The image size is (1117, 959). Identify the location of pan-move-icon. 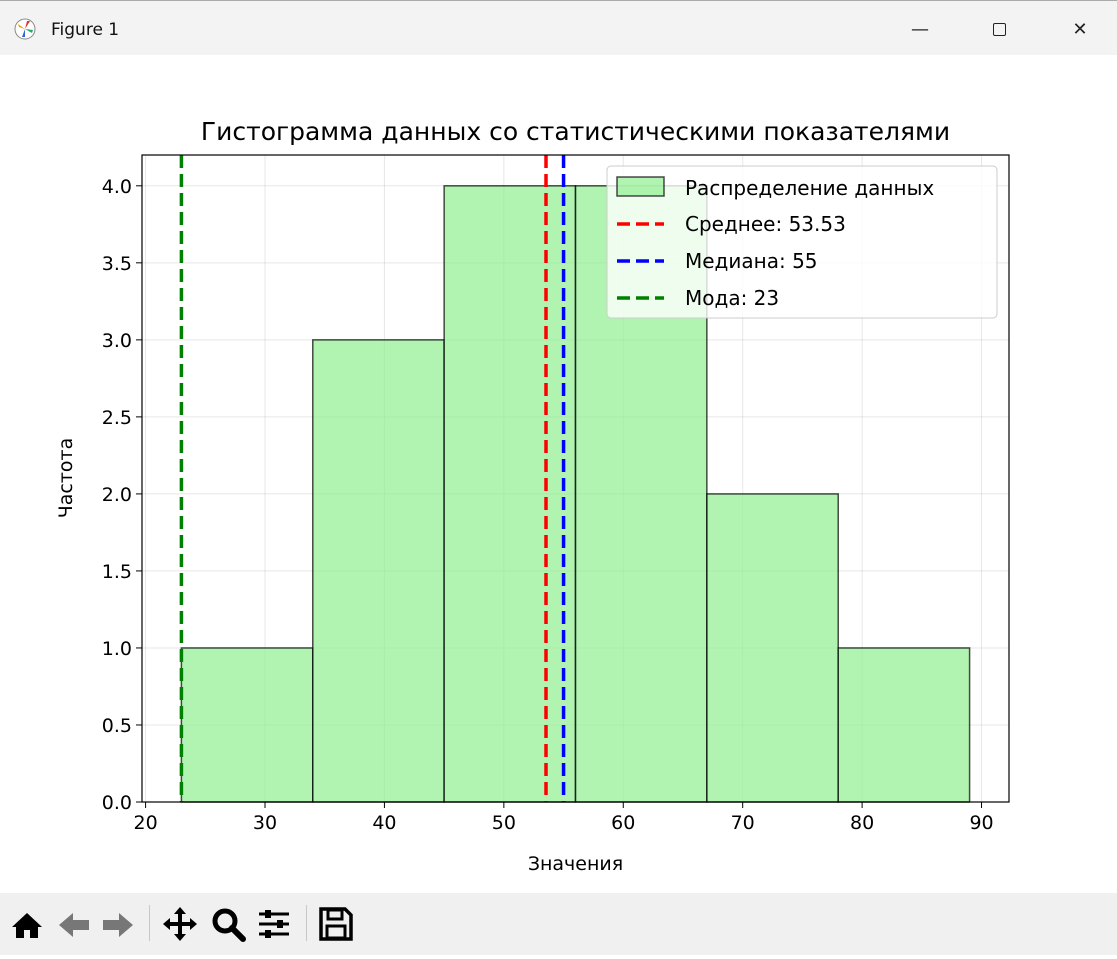
(180, 924).